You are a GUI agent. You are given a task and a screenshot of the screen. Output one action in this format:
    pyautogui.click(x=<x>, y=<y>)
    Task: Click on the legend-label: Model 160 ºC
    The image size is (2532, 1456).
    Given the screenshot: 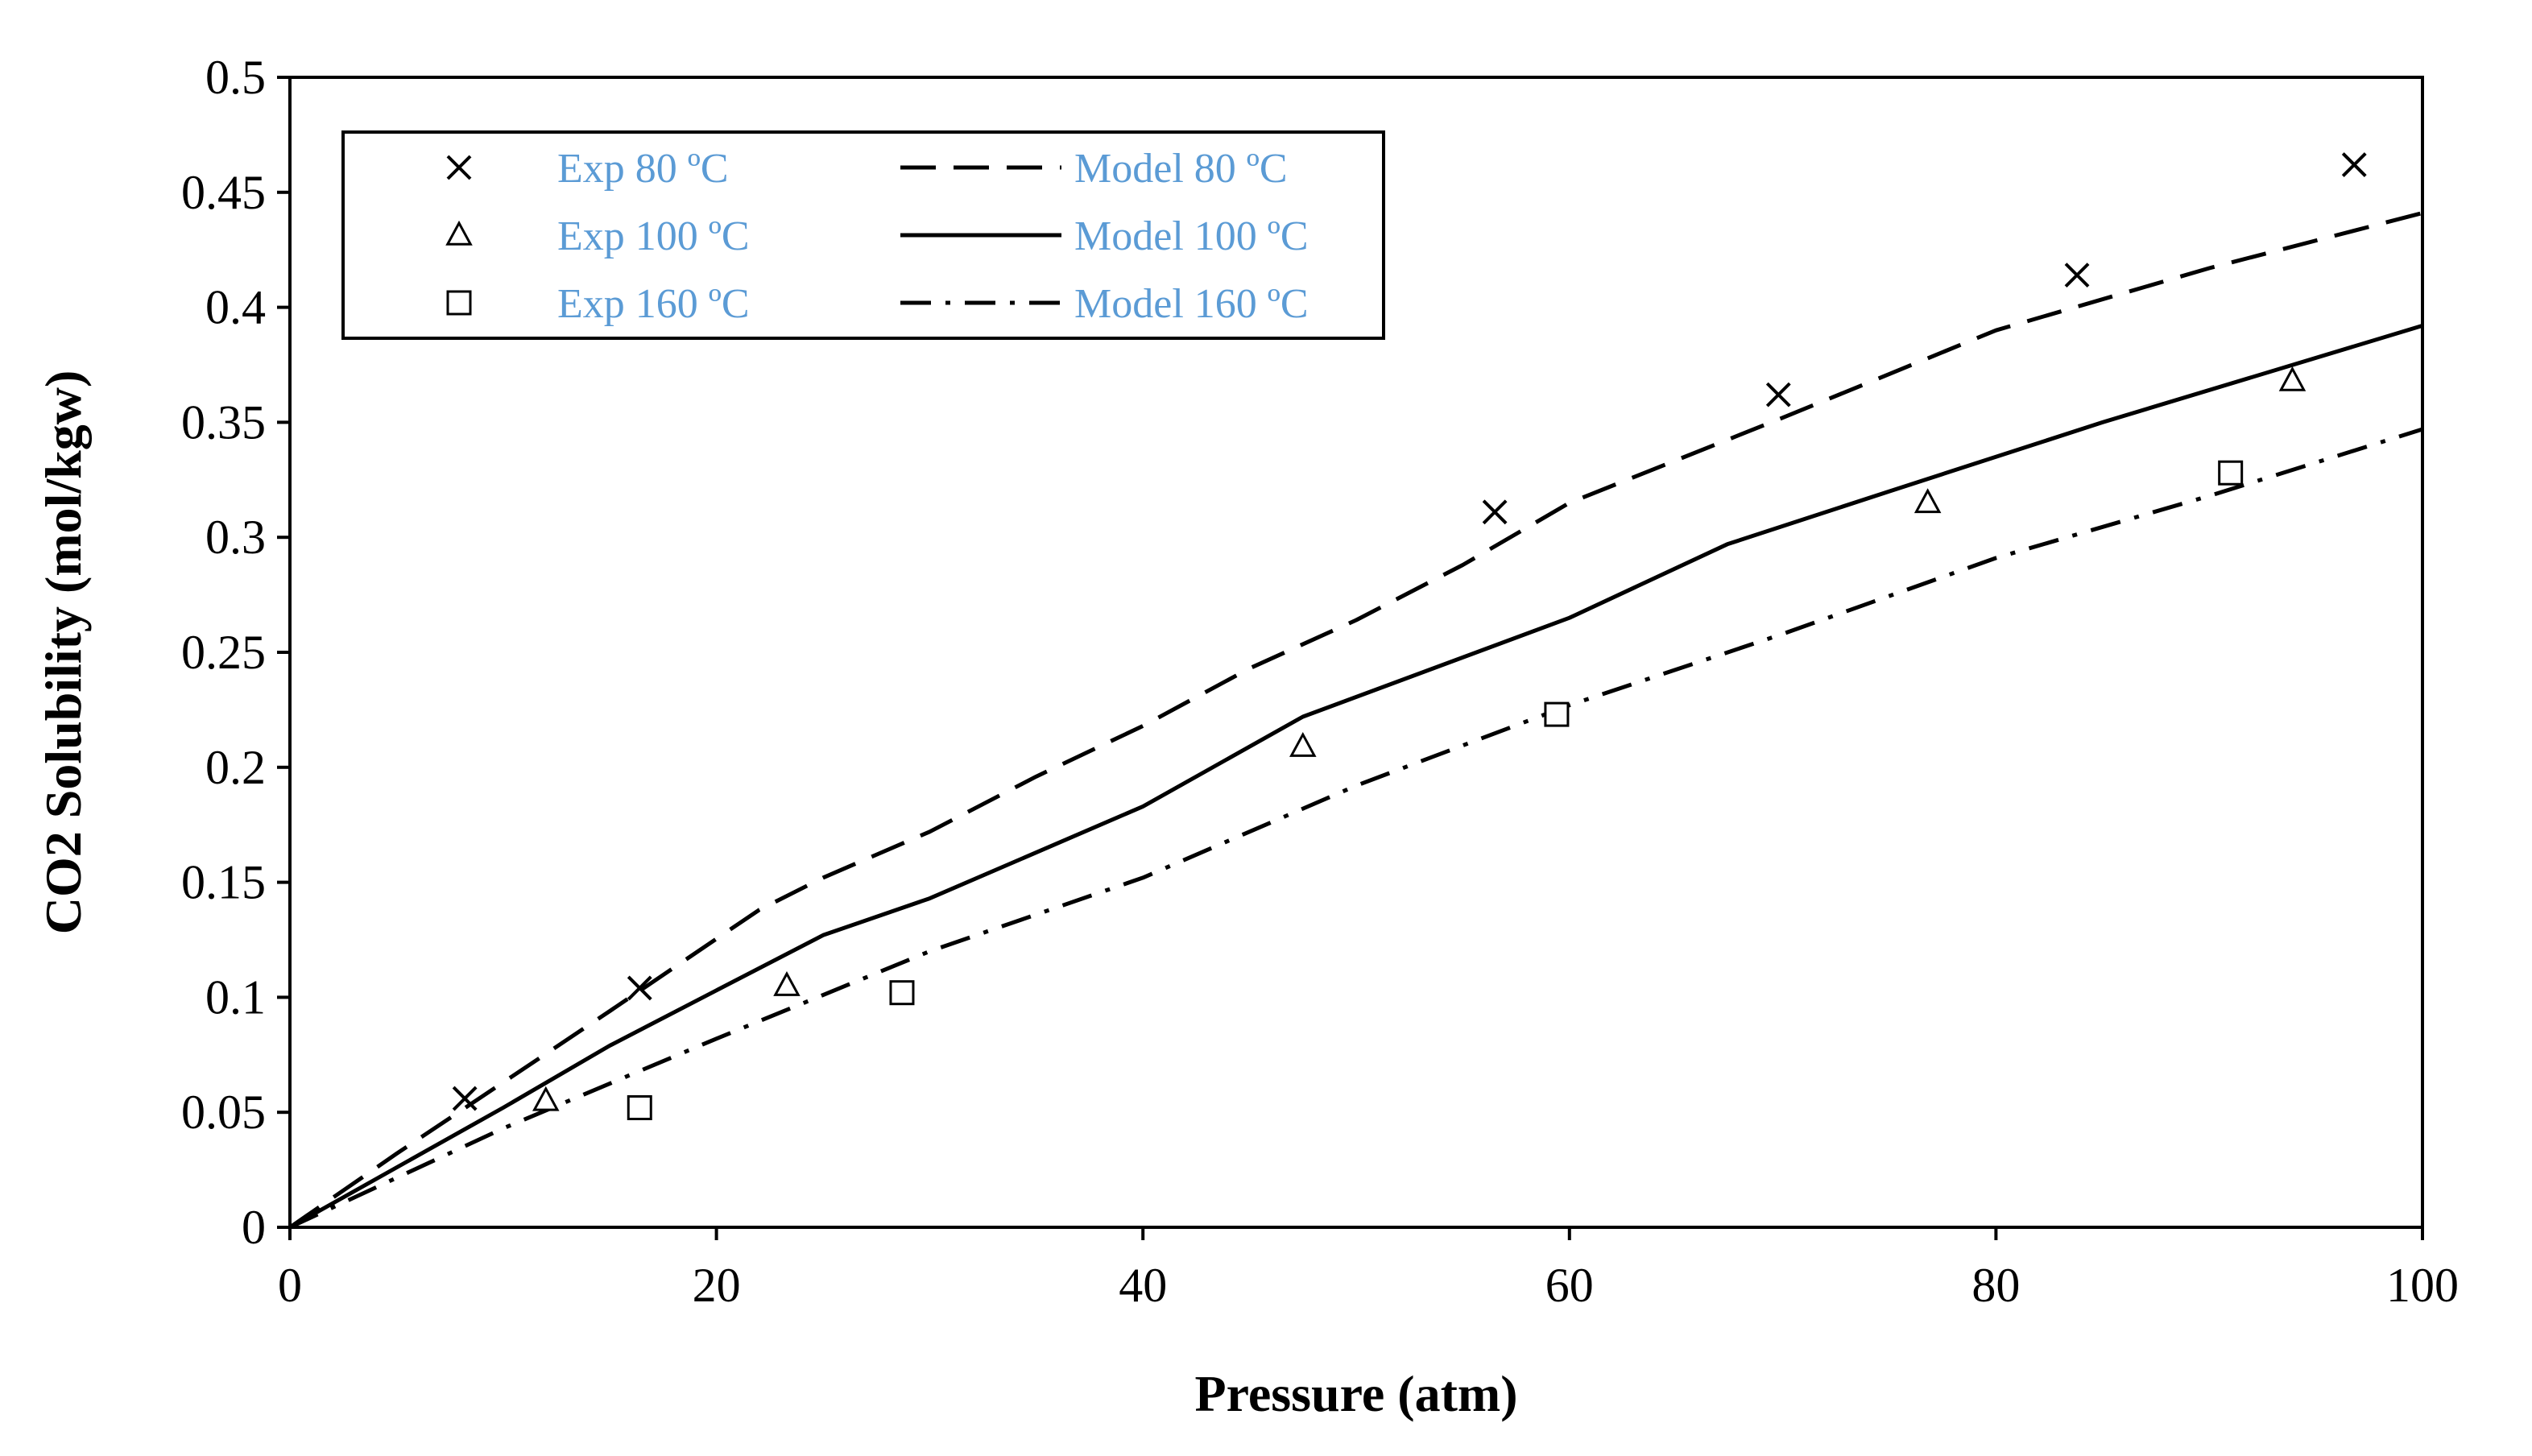 What is the action you would take?
    pyautogui.click(x=1191, y=304)
    